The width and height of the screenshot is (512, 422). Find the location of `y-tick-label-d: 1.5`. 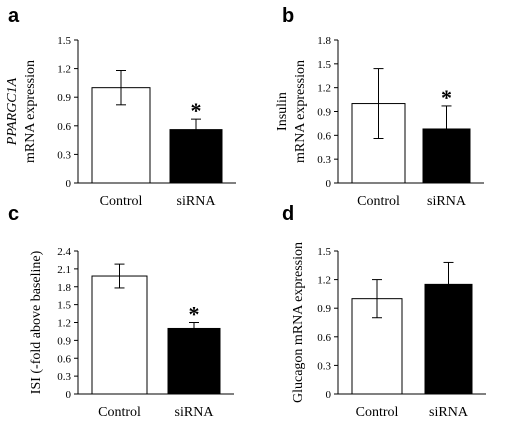

y-tick-label-d: 1.5 is located at coordinates (324, 252).